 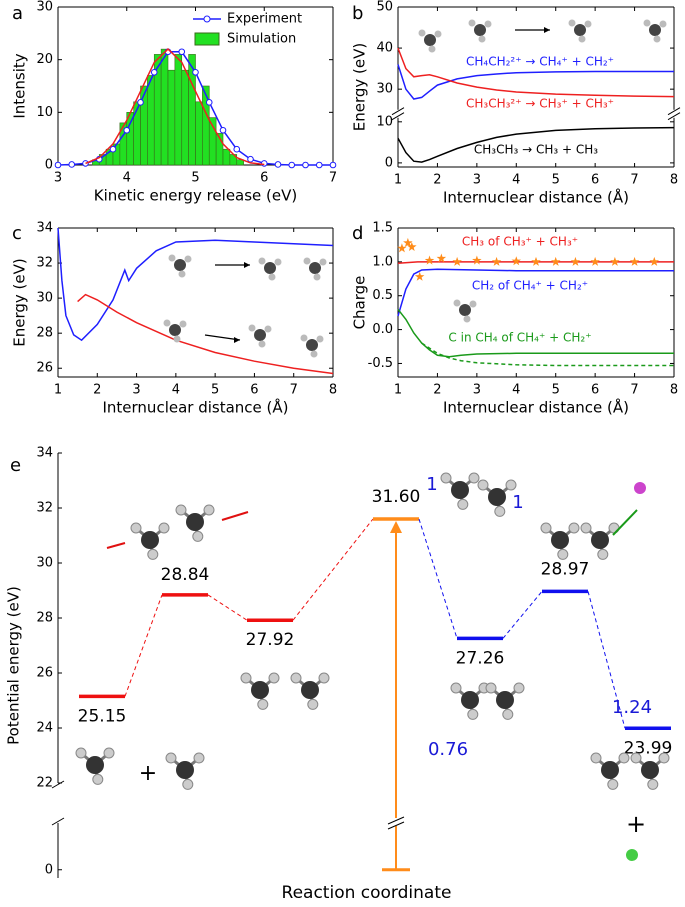 I want to click on y-tick-label: 1.5, so click(x=382, y=228).